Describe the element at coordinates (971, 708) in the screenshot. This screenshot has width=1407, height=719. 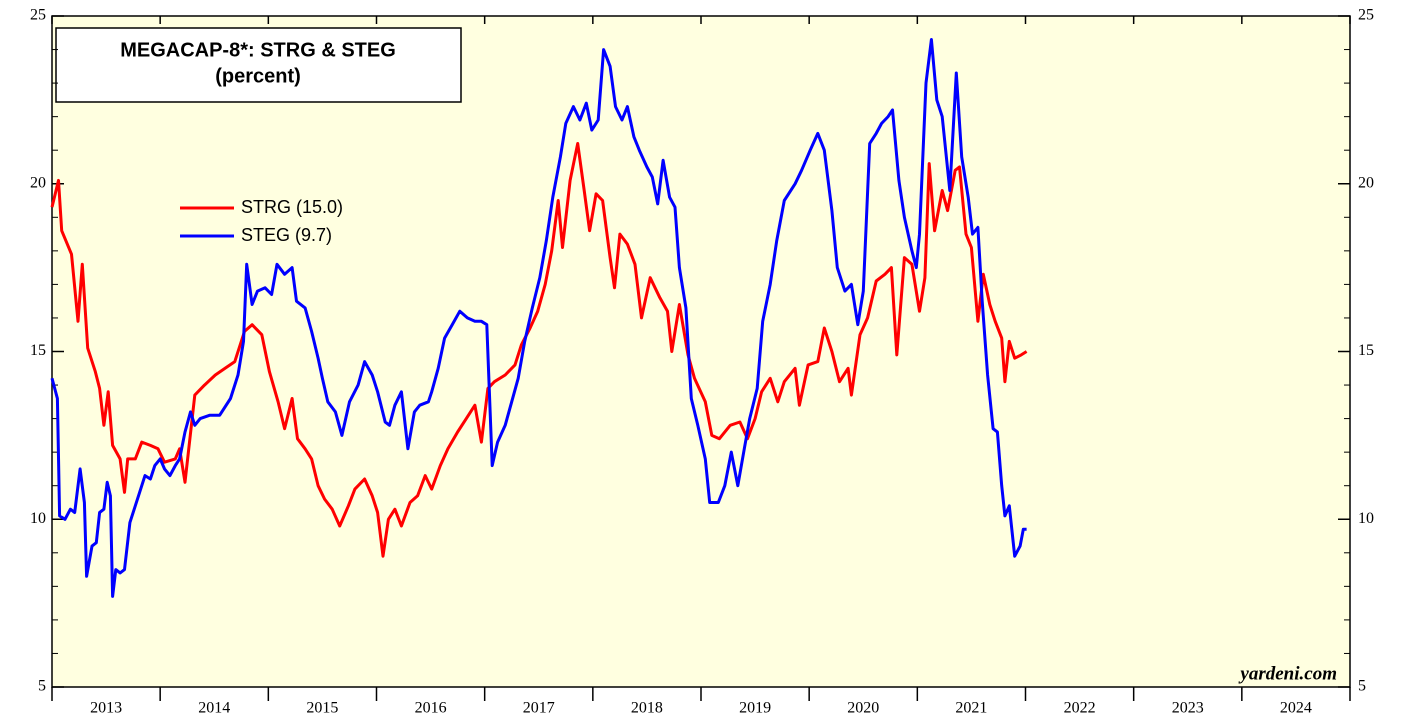
I see `x-tick-label: 2021` at that location.